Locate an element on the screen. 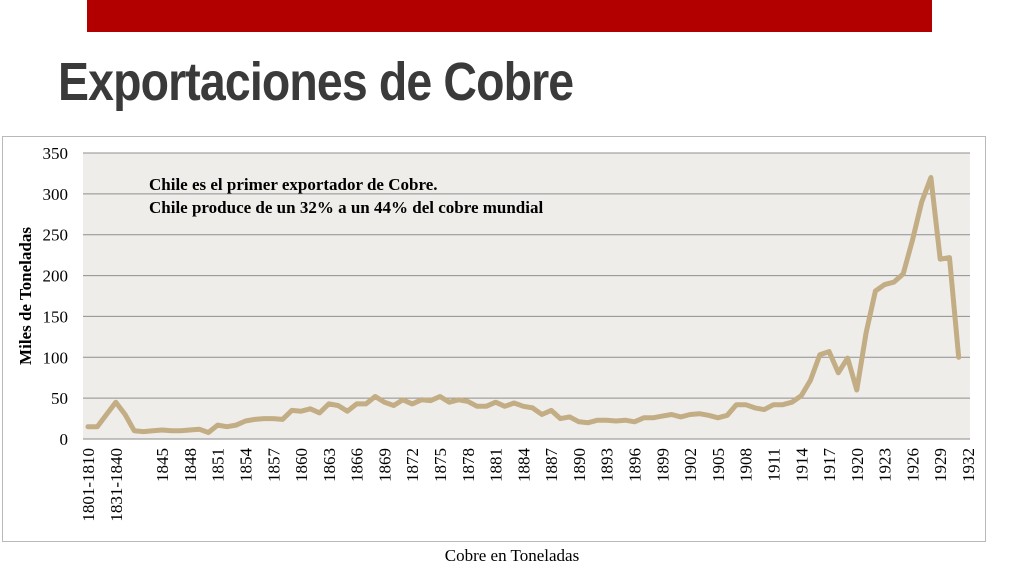 The width and height of the screenshot is (1024, 576). x-tick-label: 1926 is located at coordinates (912, 465).